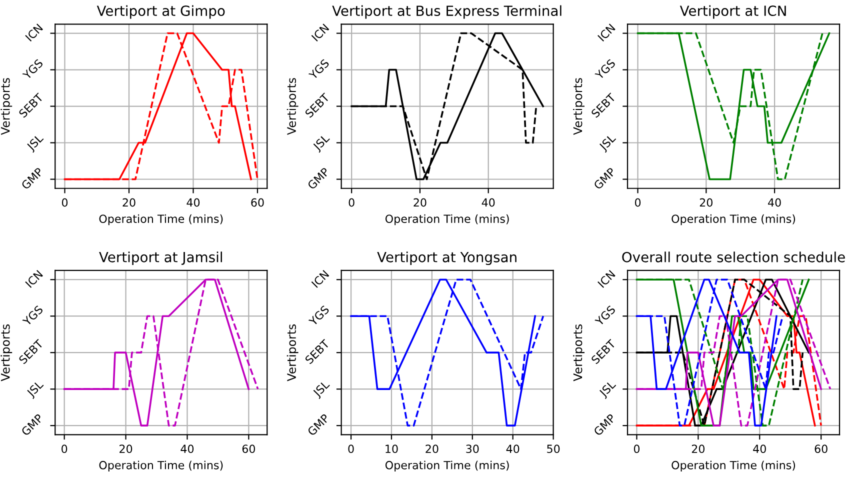 The image size is (848, 483). What do you see at coordinates (160, 259) in the screenshot?
I see `chart-title: Vertiport at Jamsil` at bounding box center [160, 259].